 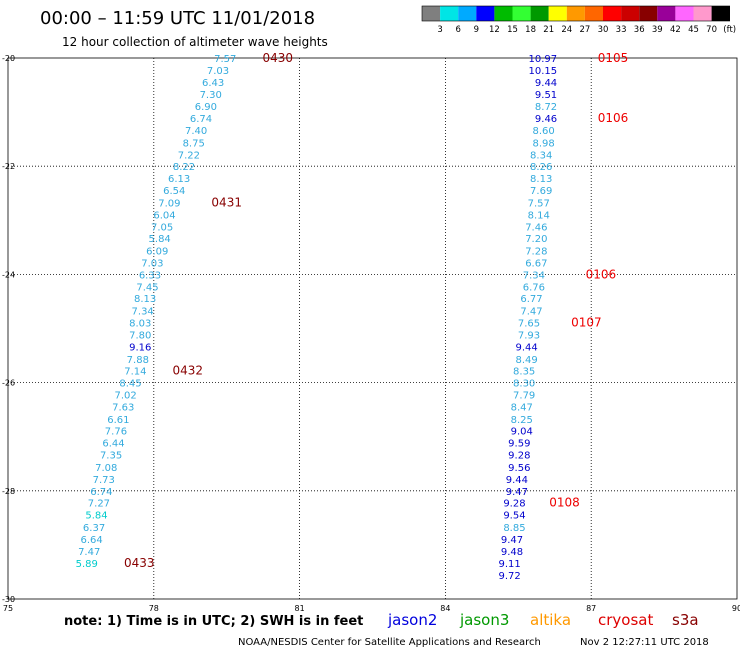 What do you see at coordinates (625, 620) in the screenshot?
I see `legend-entry: cryosat` at bounding box center [625, 620].